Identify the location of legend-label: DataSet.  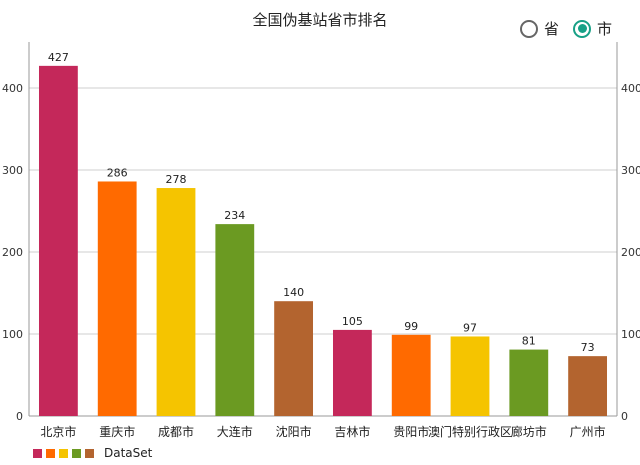
(128, 453).